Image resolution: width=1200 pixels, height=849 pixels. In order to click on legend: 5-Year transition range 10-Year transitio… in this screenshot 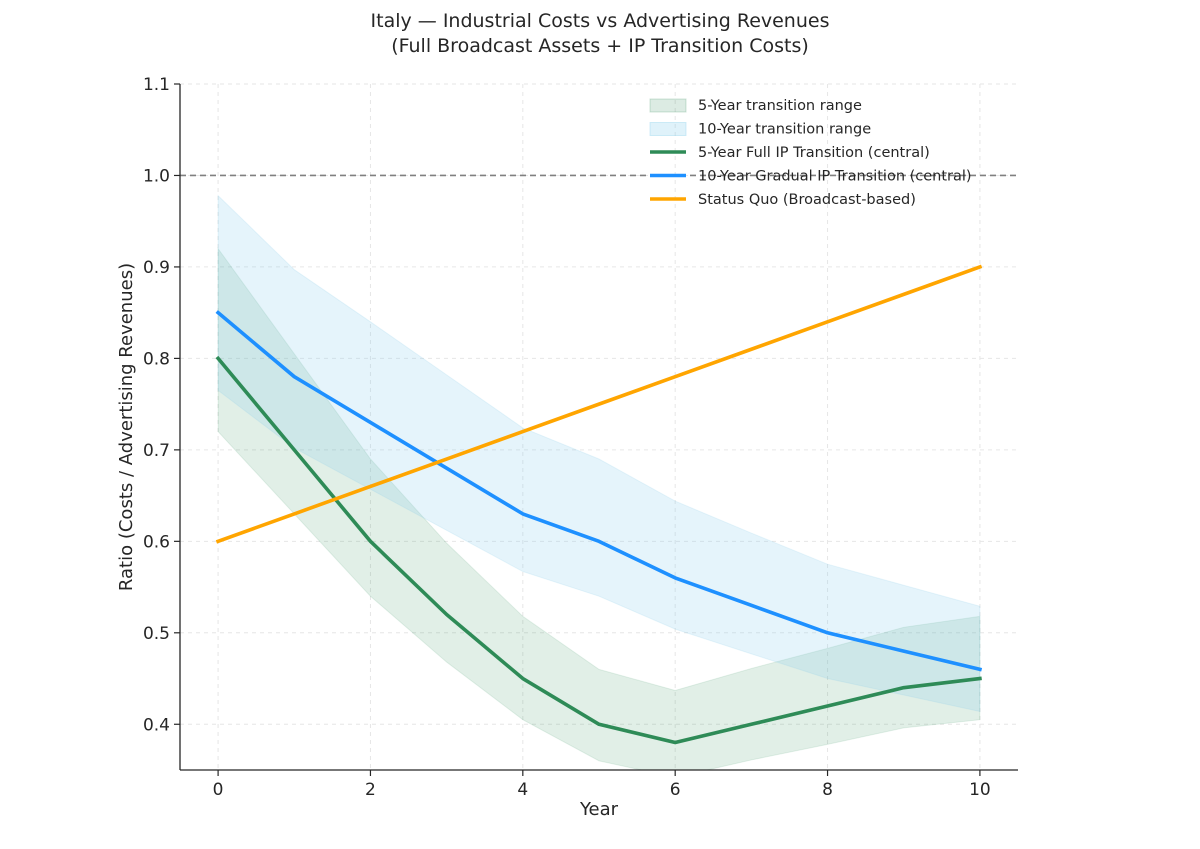, I will do `click(810, 153)`.